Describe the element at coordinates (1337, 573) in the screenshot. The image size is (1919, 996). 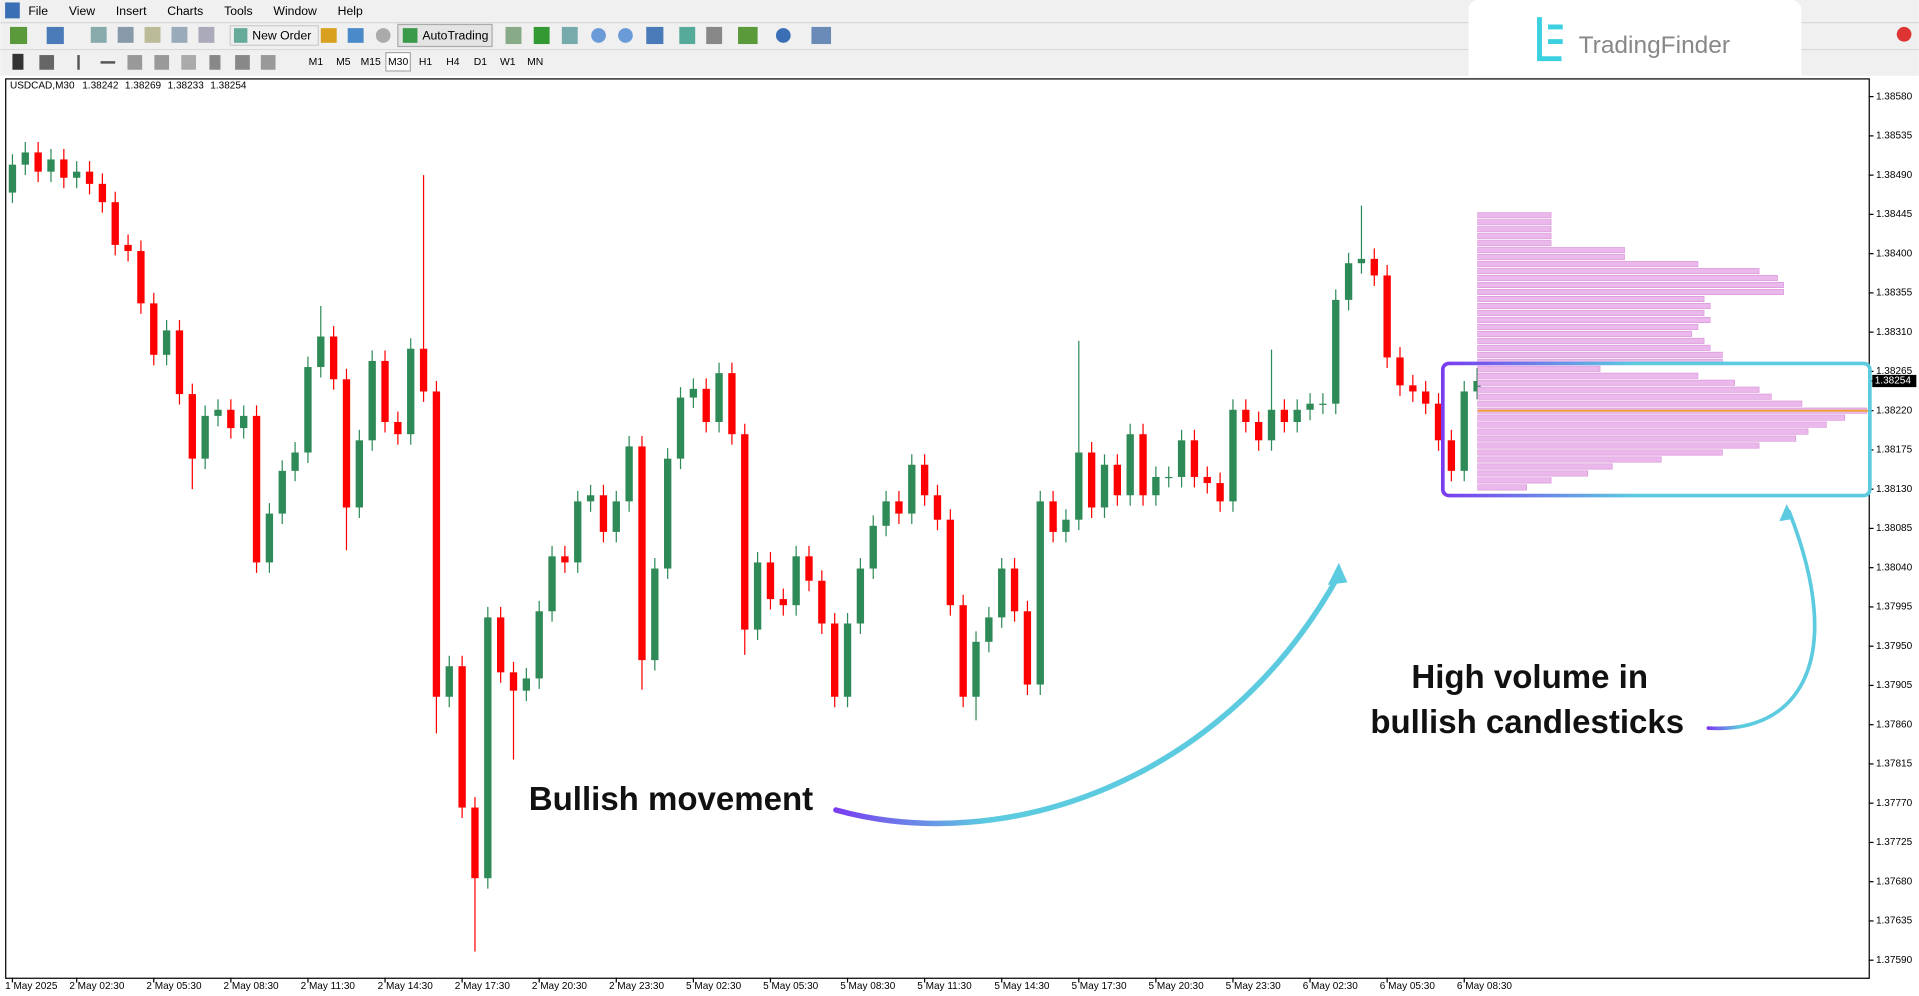
I see `arrowhead` at that location.